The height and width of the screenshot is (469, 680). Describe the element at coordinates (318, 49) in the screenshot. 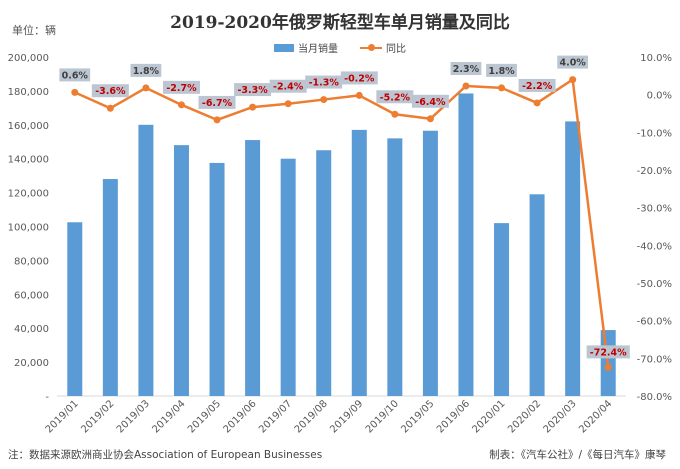

I see `legend-label-sales: 当月销量` at that location.